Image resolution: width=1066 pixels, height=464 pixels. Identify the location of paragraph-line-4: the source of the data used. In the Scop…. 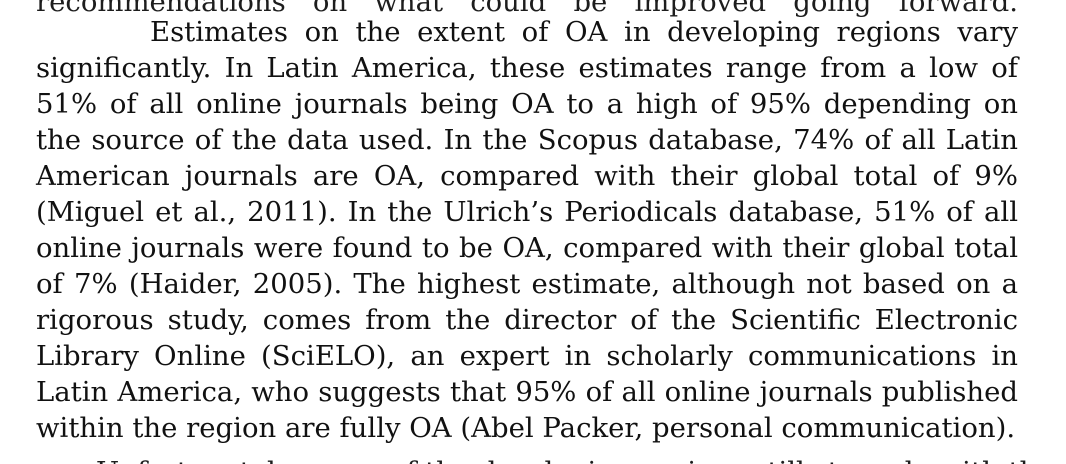
(527, 140).